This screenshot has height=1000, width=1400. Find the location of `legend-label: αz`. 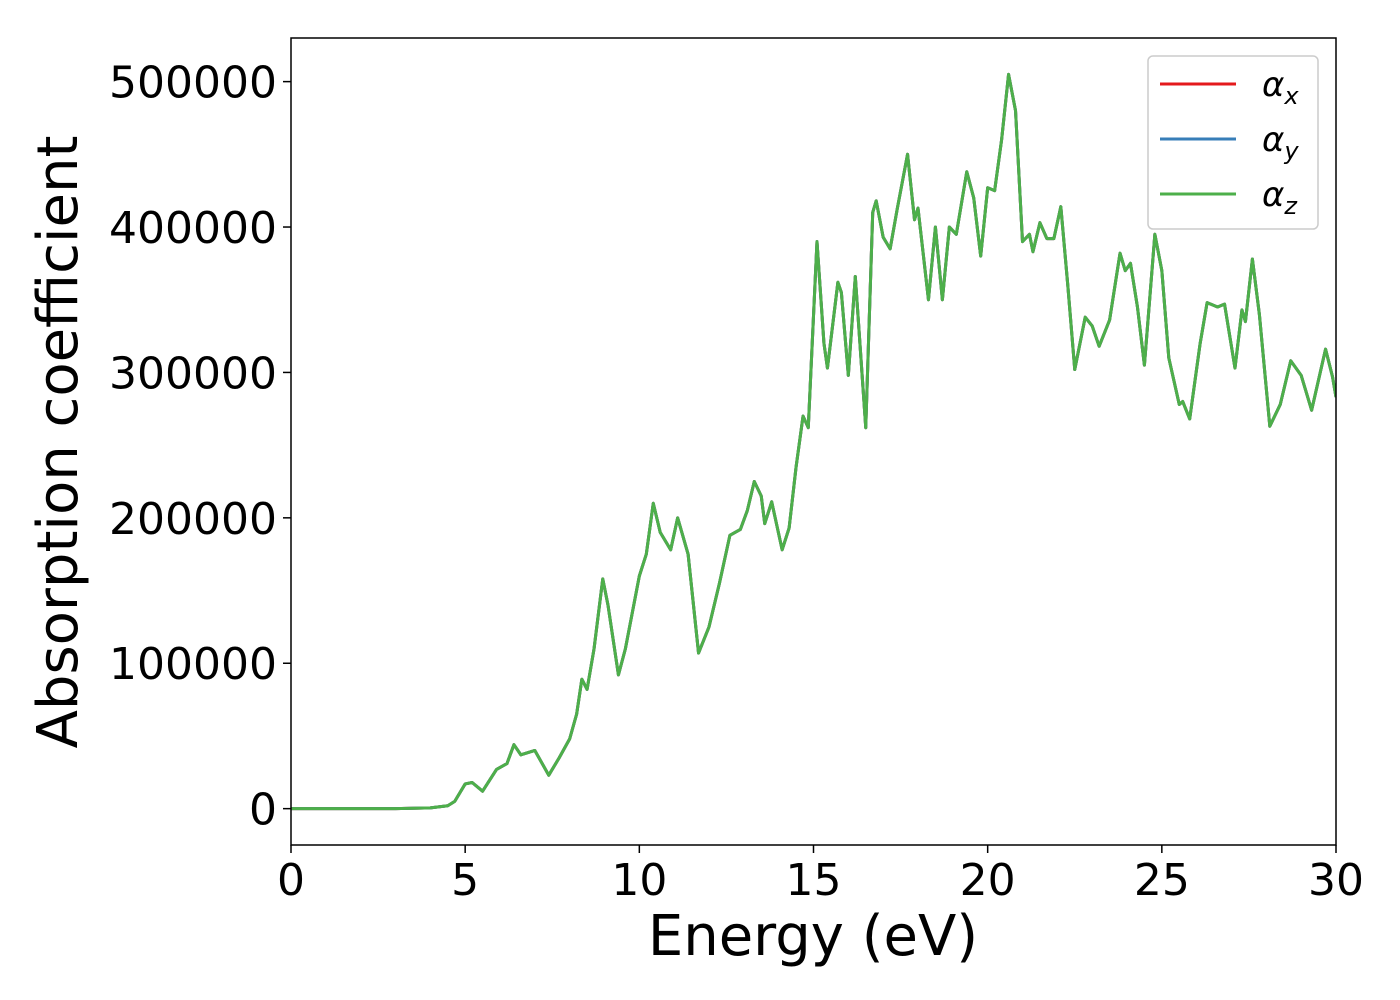

legend-label: αz is located at coordinates (1280, 197).